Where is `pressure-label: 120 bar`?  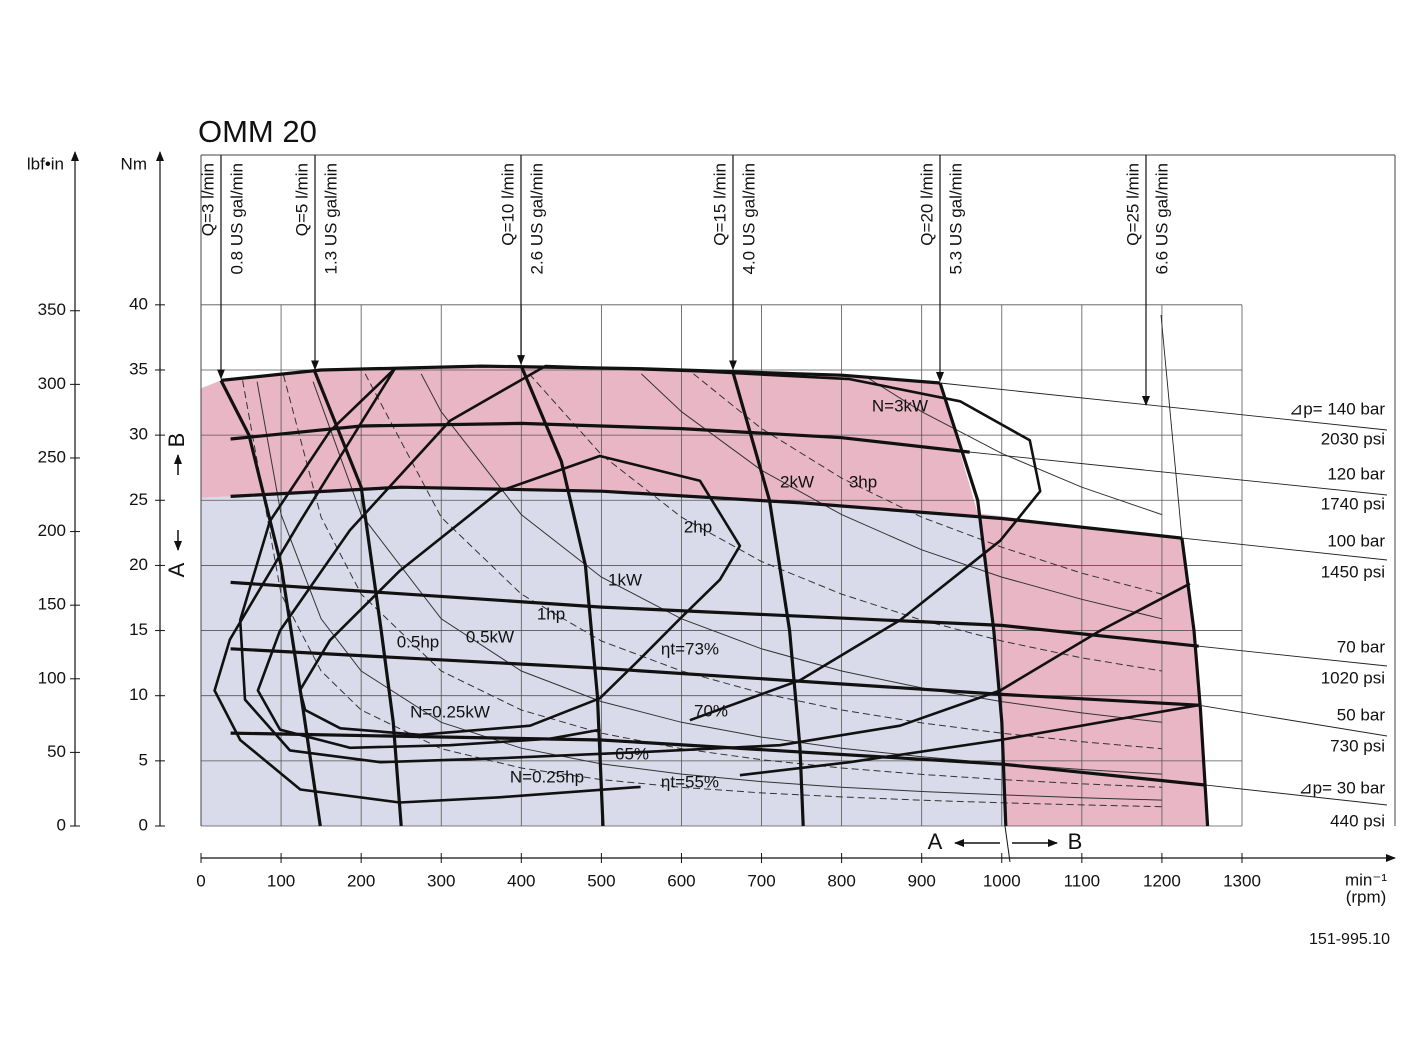
pressure-label: 120 bar is located at coordinates (1356, 473).